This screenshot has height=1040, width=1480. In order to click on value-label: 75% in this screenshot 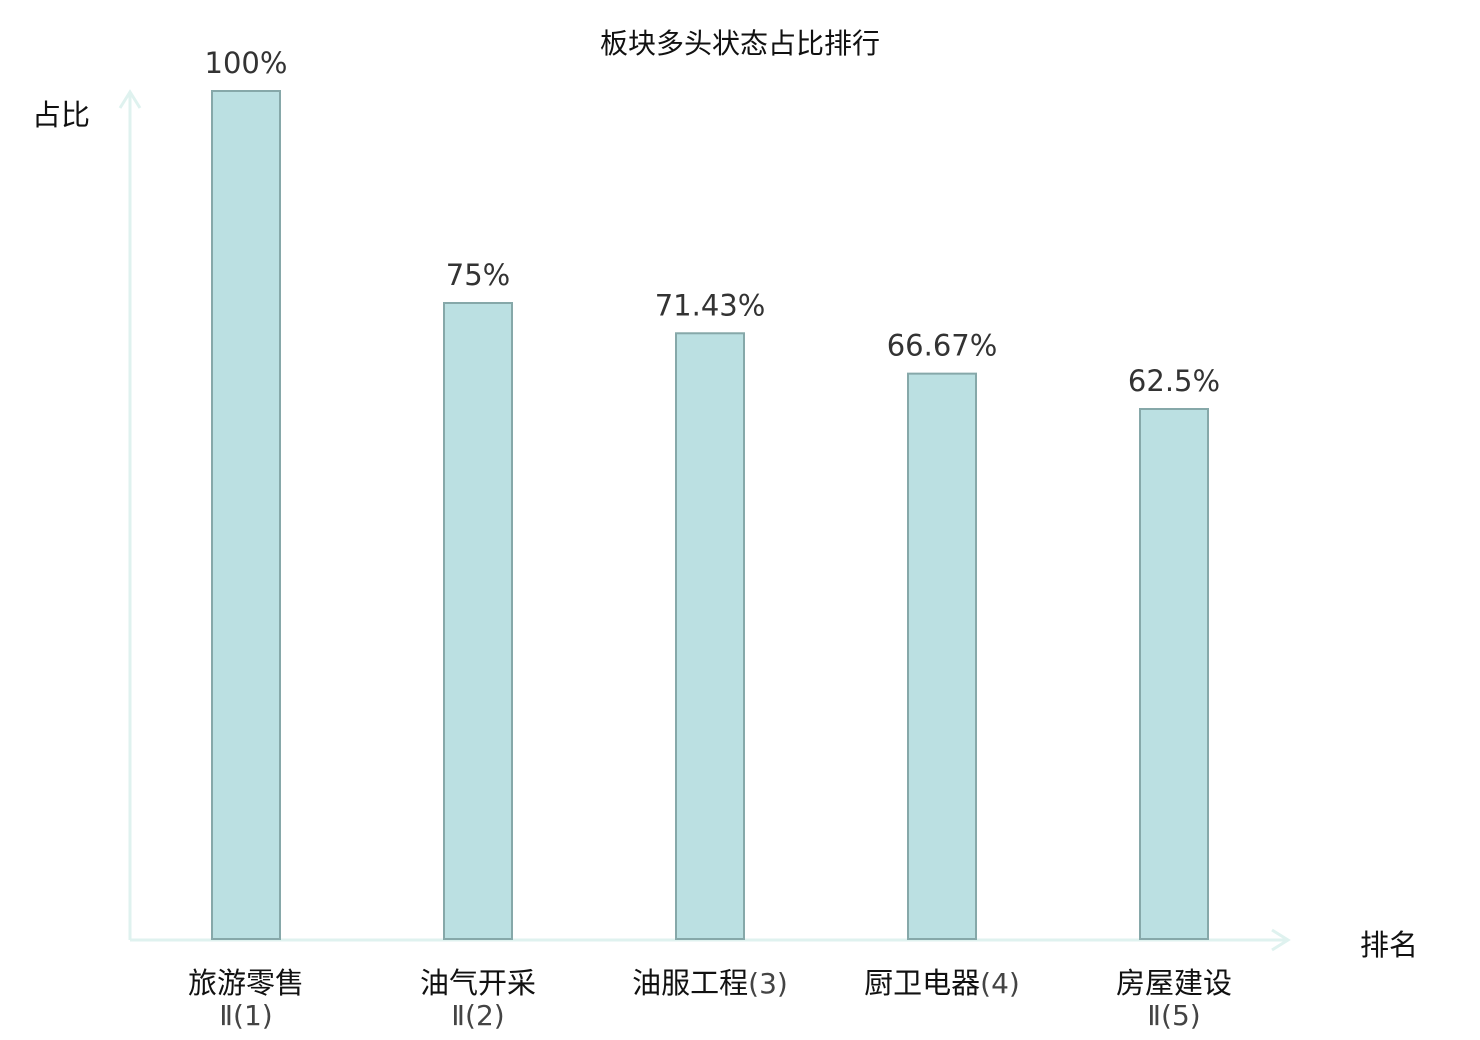, I will do `click(478, 275)`.